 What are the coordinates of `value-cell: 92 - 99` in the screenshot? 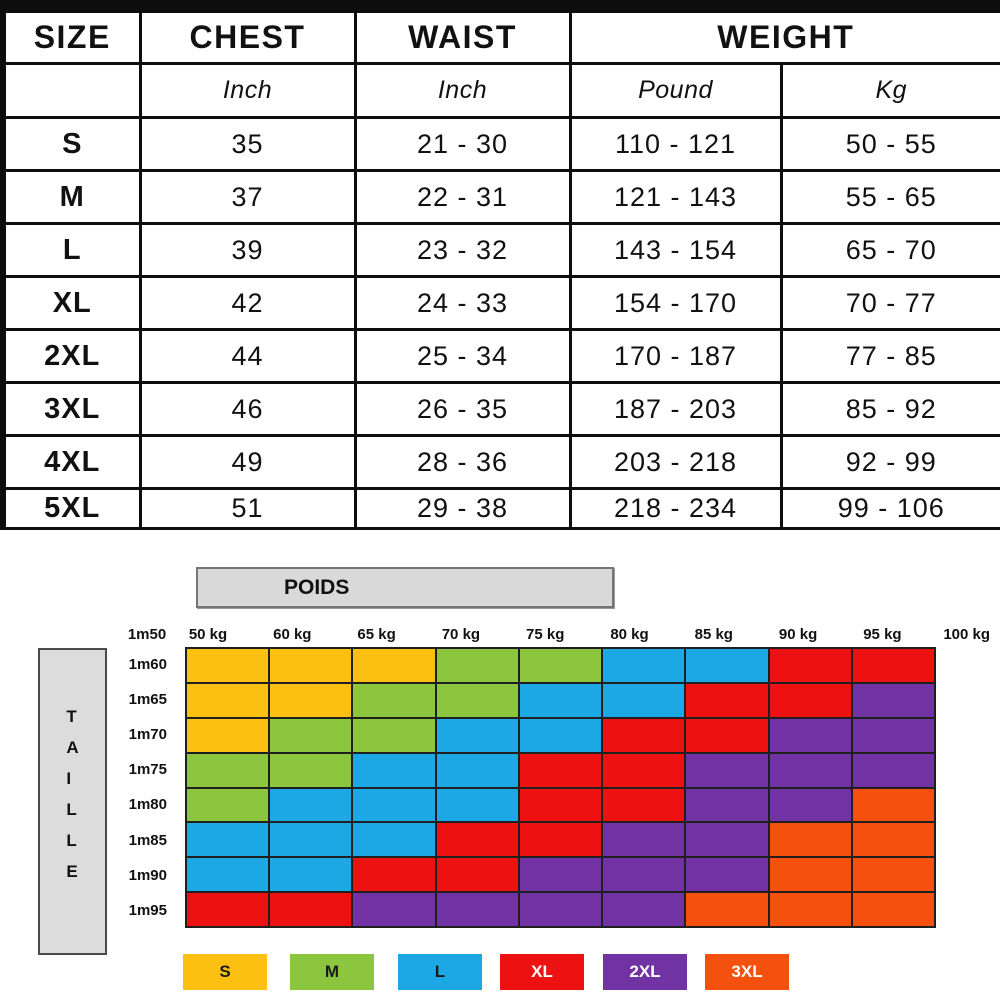 It's located at (889, 462).